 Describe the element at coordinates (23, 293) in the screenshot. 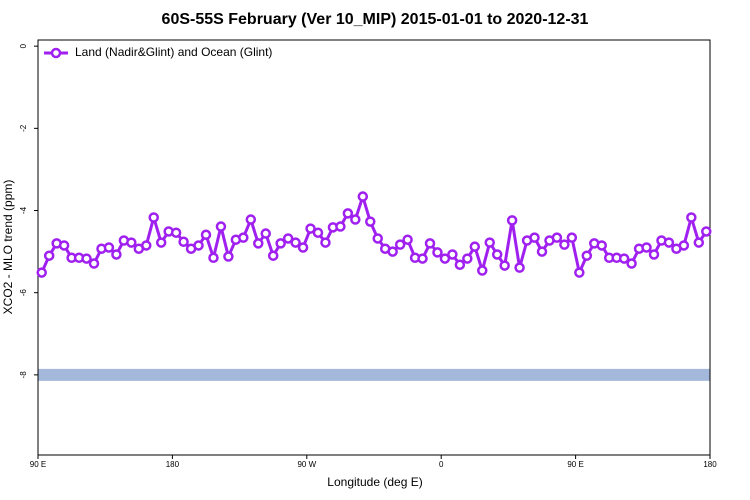

I see `y-tick-label: -6` at that location.